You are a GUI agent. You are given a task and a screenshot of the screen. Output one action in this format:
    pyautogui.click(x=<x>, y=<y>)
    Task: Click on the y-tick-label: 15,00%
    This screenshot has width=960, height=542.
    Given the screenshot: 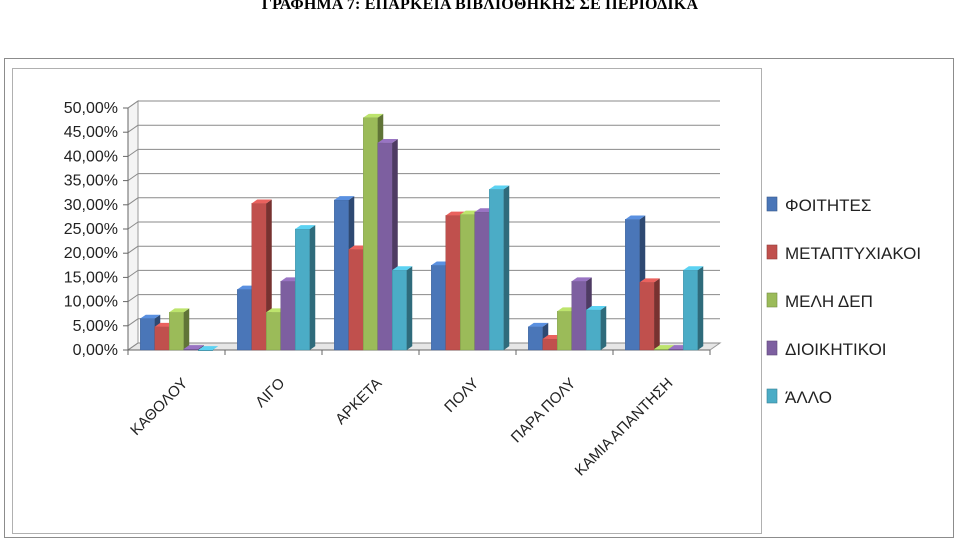 What is the action you would take?
    pyautogui.click(x=91, y=277)
    